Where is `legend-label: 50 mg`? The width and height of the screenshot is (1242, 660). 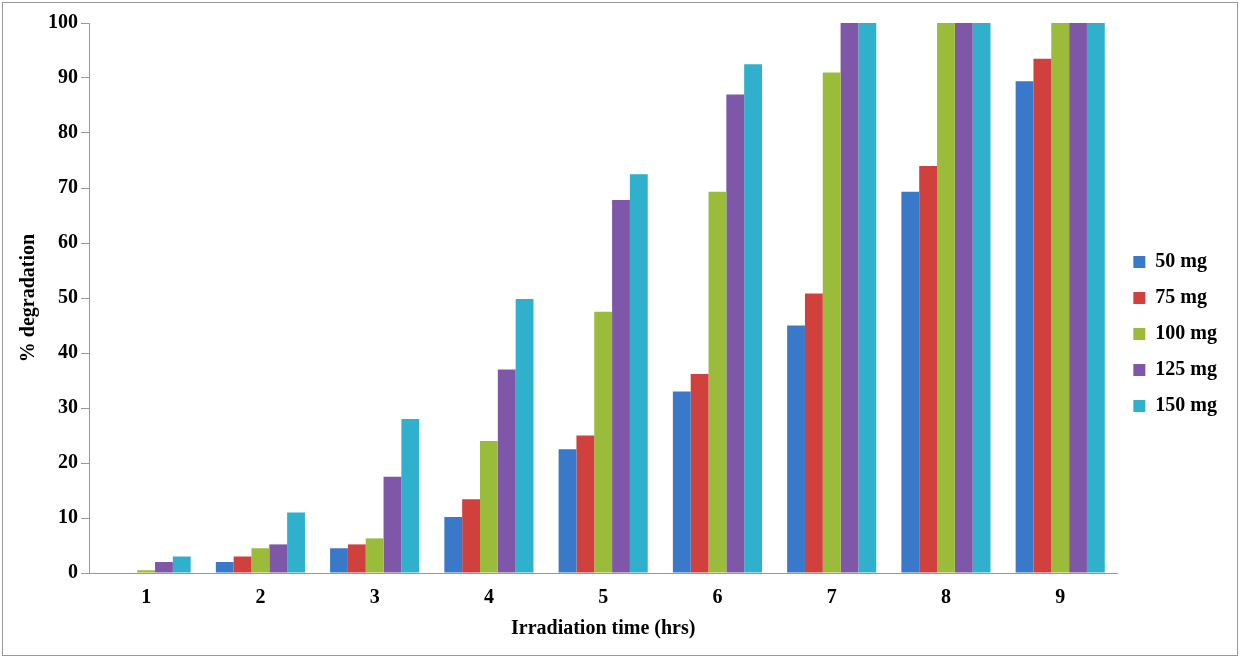 legend-label: 50 mg is located at coordinates (1181, 261).